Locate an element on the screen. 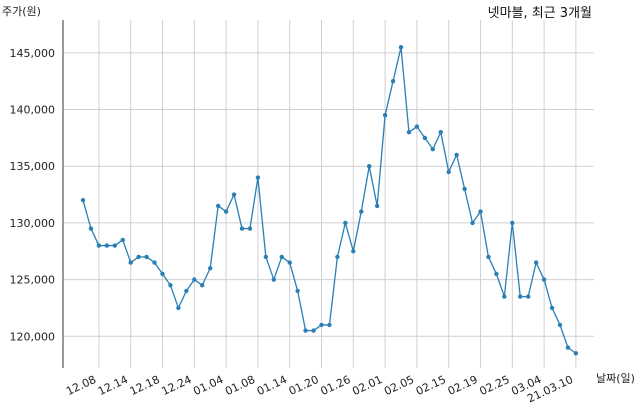 The image size is (640, 409). y-tick-label: 120,000 is located at coordinates (33, 336).